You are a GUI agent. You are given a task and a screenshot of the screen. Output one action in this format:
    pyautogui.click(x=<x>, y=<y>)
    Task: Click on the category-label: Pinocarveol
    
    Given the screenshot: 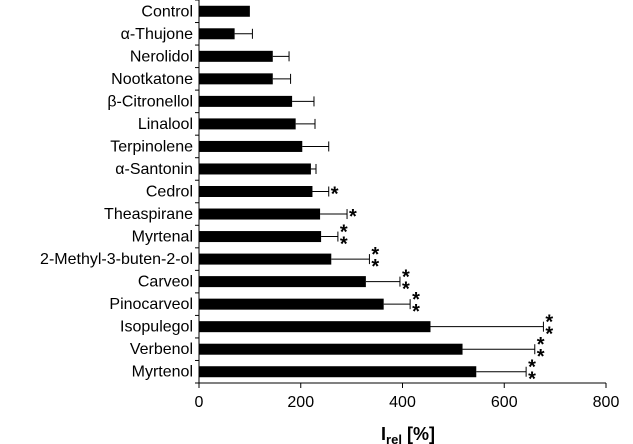 What is the action you would take?
    pyautogui.click(x=151, y=304)
    